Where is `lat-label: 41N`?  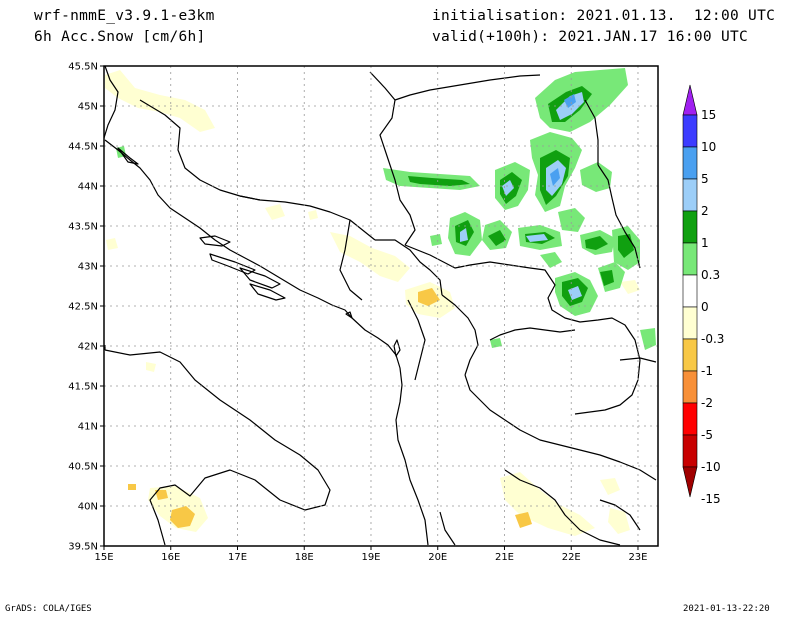
lat-label: 41N is located at coordinates (88, 427).